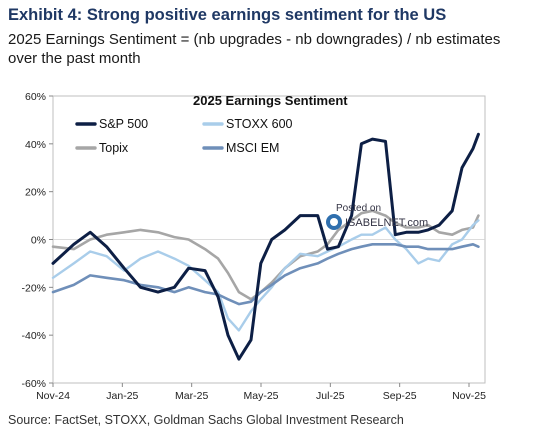  I want to click on x-tick-label: Sep-25, so click(400, 396).